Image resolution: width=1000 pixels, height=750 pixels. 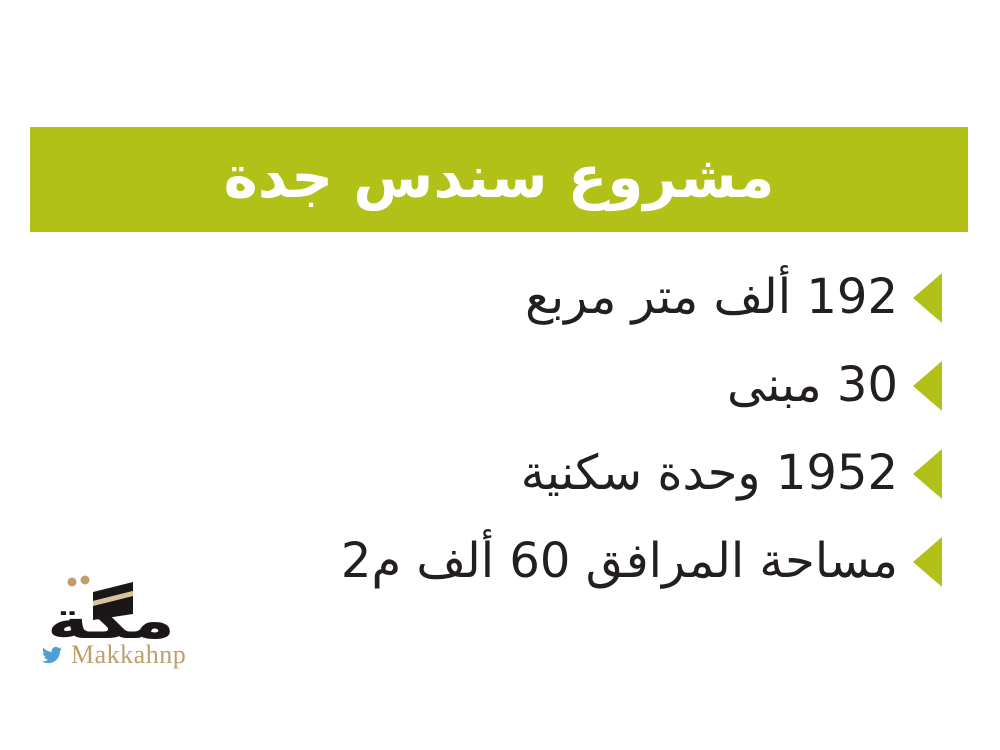 I want to click on list-item: 192 ألف متر مربع, so click(x=562, y=298).